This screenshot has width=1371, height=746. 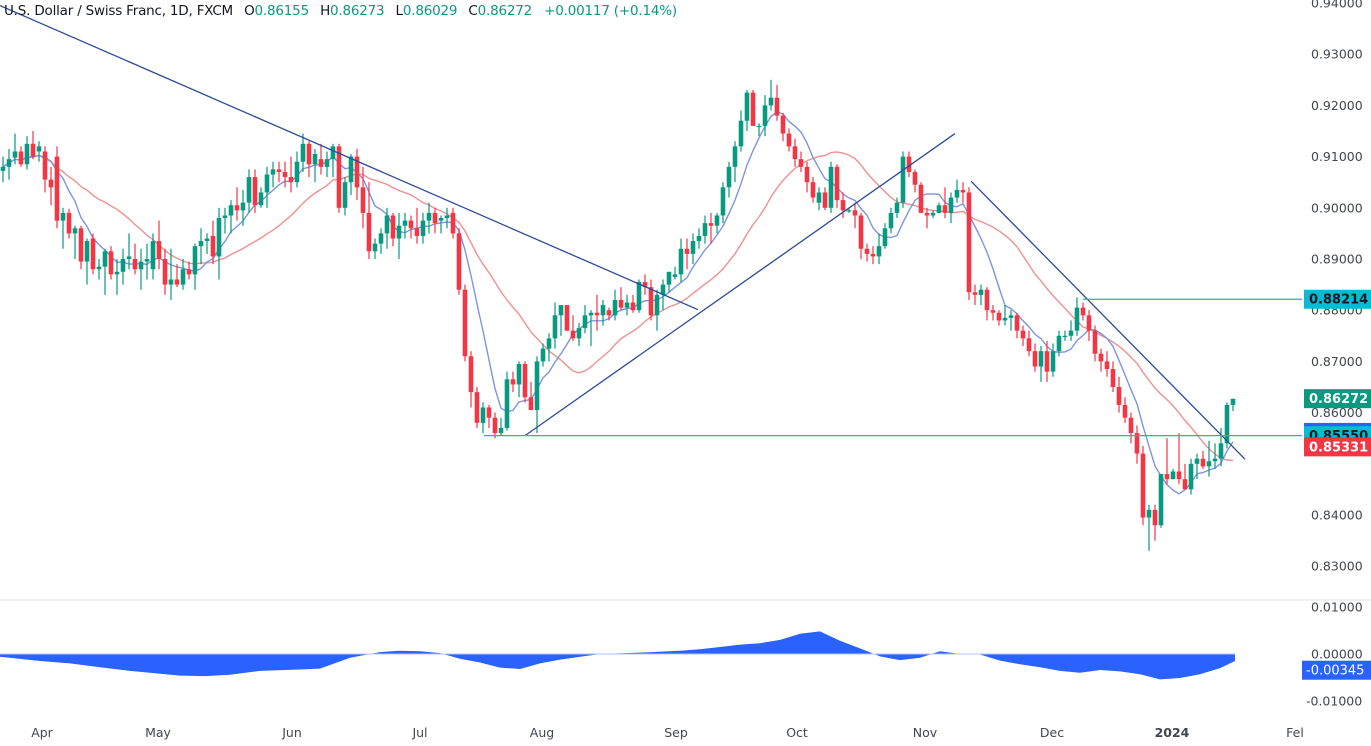 What do you see at coordinates (667, 732) in the screenshot?
I see `time-axis: Apr May Jun Jul Aug Sep Oct Nov Dec 2024 Fel` at bounding box center [667, 732].